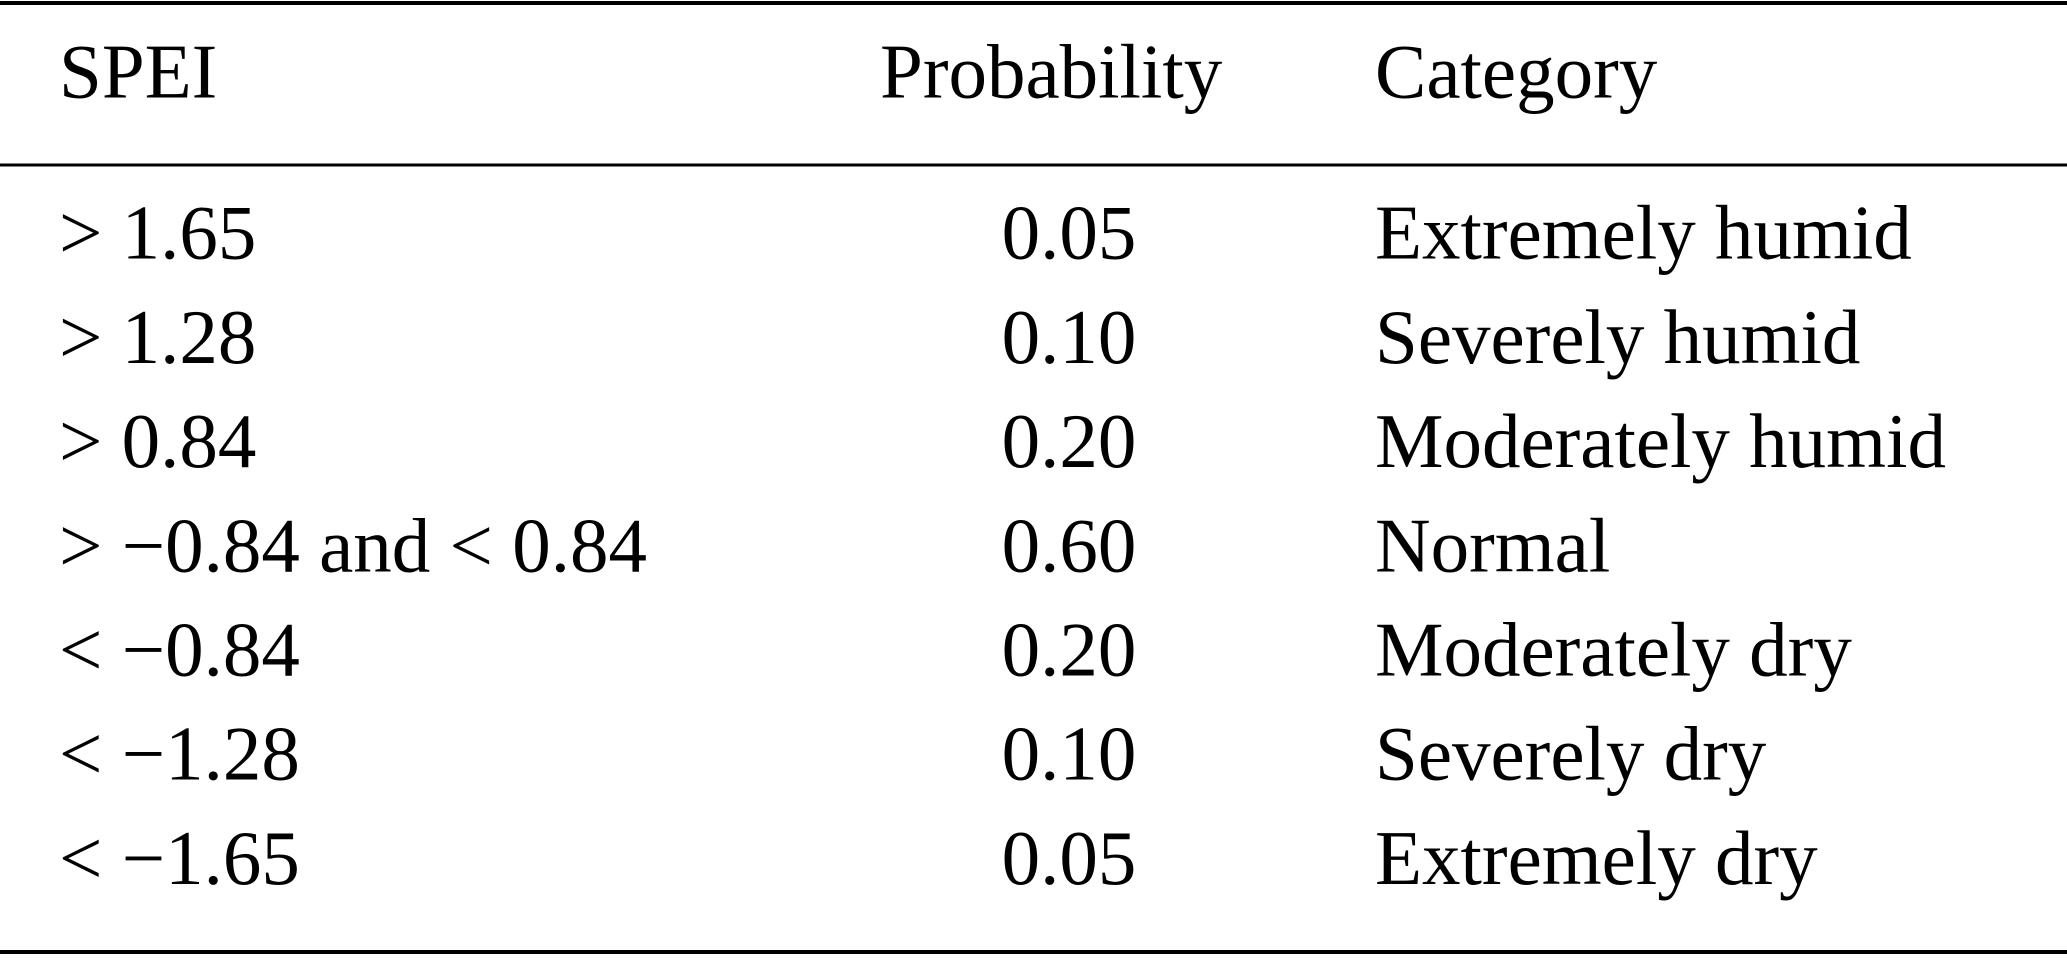 Image resolution: width=2067 pixels, height=962 pixels. I want to click on cell: < −0.84, so click(179, 649).